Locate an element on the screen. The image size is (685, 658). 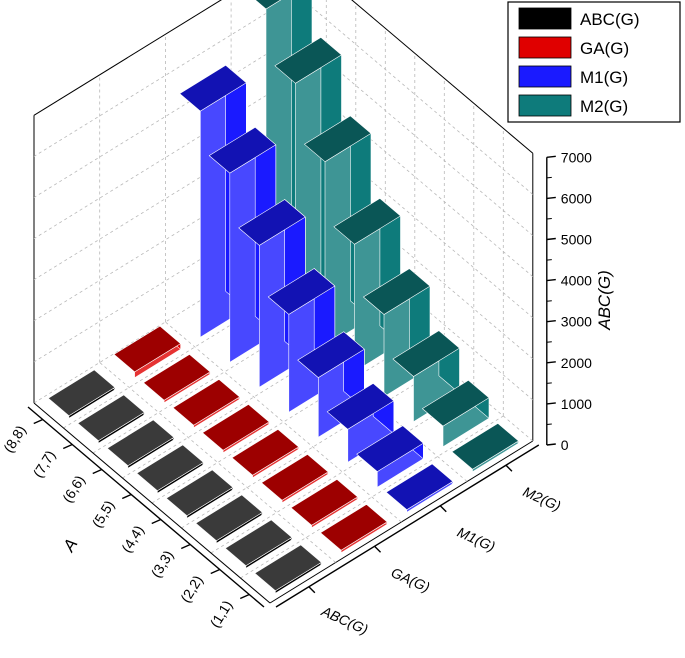
bar-M2(G)-(3,3) is located at coordinates (426, 376).